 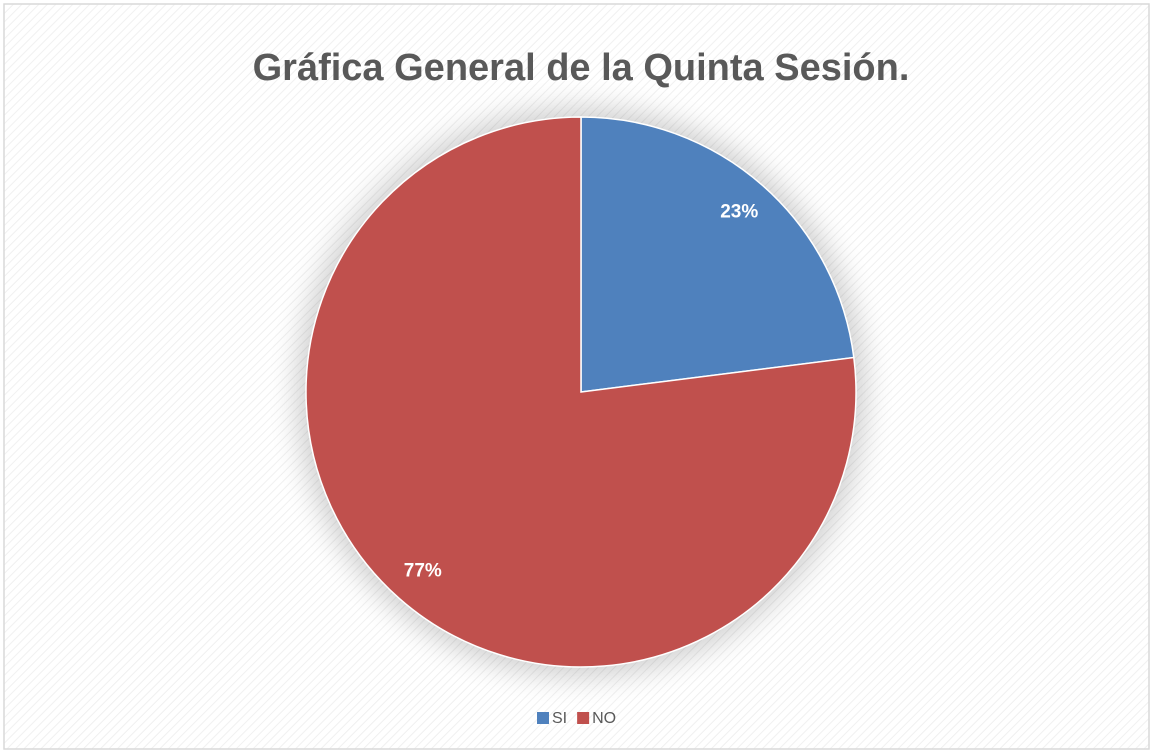 What do you see at coordinates (559, 718) in the screenshot?
I see `legend-label: SI` at bounding box center [559, 718].